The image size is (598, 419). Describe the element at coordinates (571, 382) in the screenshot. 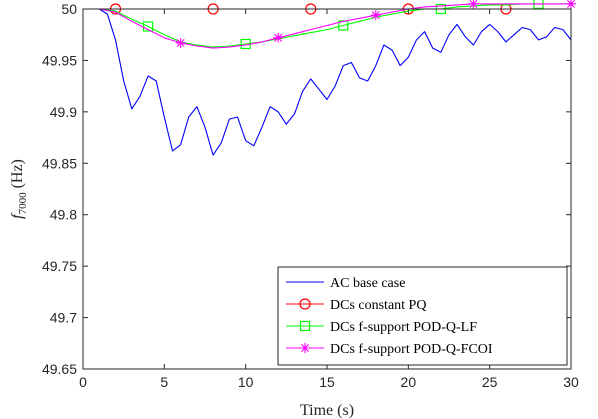

I see `x-tick-label: 30` at that location.